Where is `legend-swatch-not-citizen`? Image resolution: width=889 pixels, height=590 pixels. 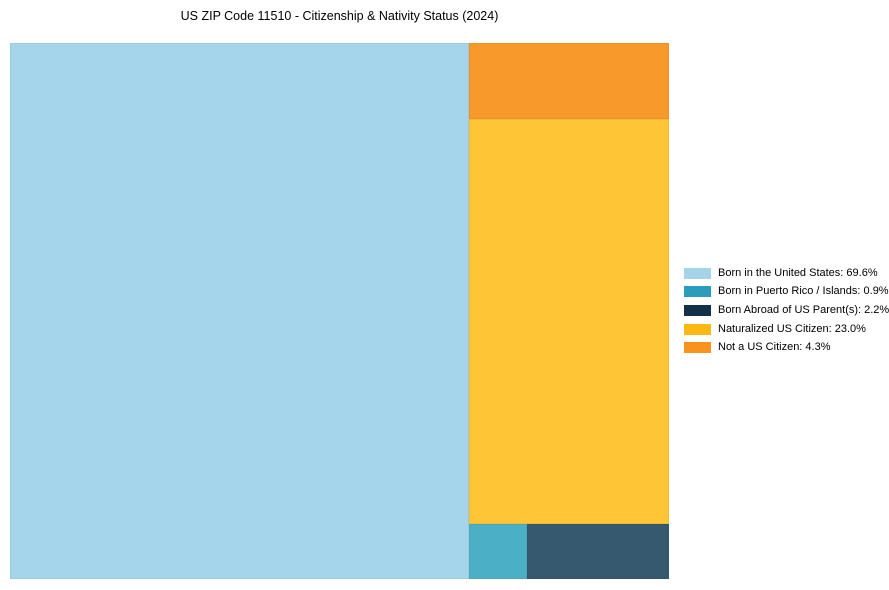
legend-swatch-not-citizen is located at coordinates (697, 348).